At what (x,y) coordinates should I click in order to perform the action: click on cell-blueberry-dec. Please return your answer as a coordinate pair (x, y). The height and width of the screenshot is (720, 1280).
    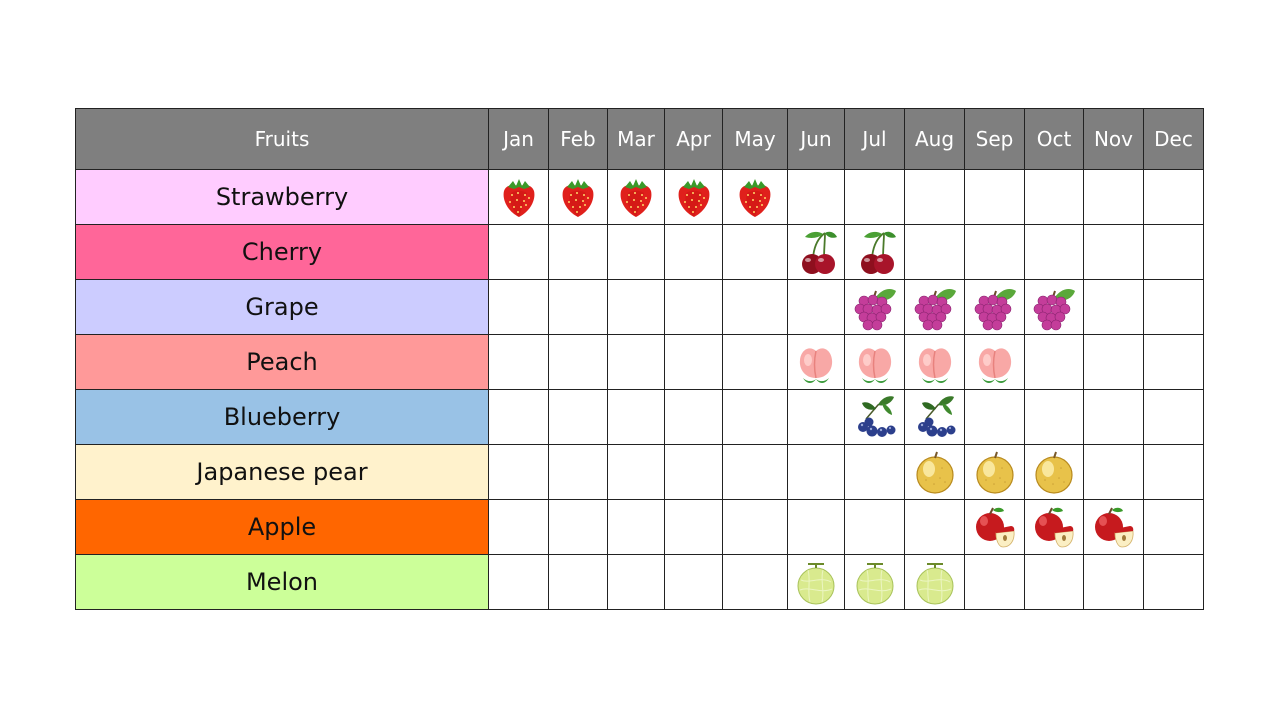
    Looking at the image, I should click on (1173, 417).